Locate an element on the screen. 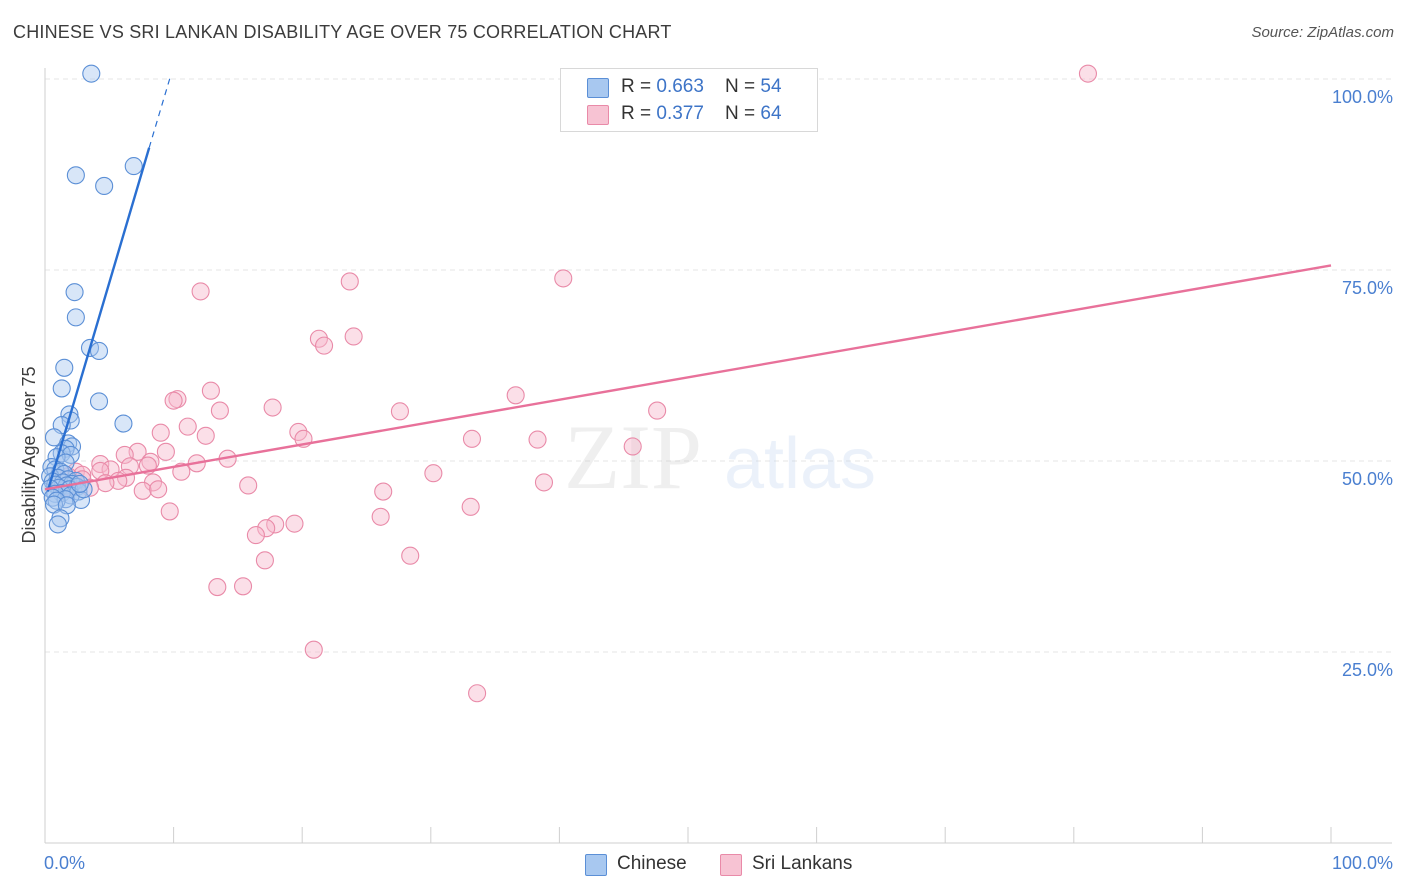  legend-text-chinese: R = 0.663 N = 54 is located at coordinates (701, 87).